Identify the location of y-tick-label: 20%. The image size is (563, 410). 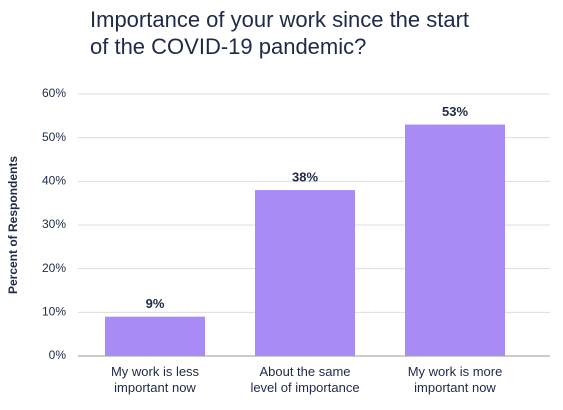
(54, 268).